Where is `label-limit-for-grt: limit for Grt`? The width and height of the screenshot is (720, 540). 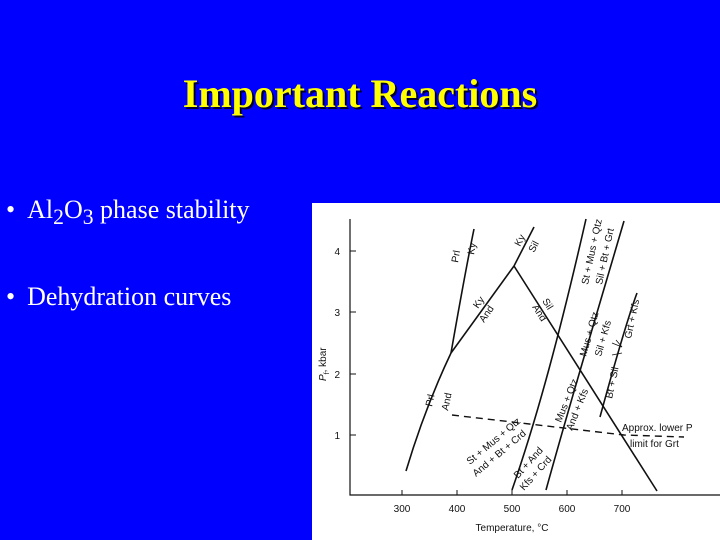
label-limit-for-grt: limit for Grt is located at coordinates (654, 444).